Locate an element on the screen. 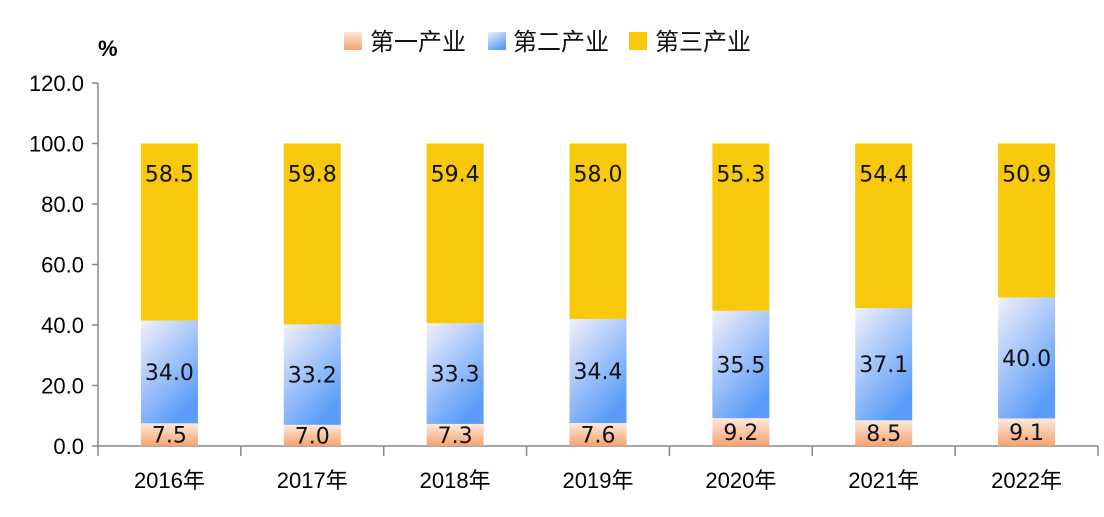 The image size is (1104, 517). data-label: 58.0 is located at coordinates (598, 175).